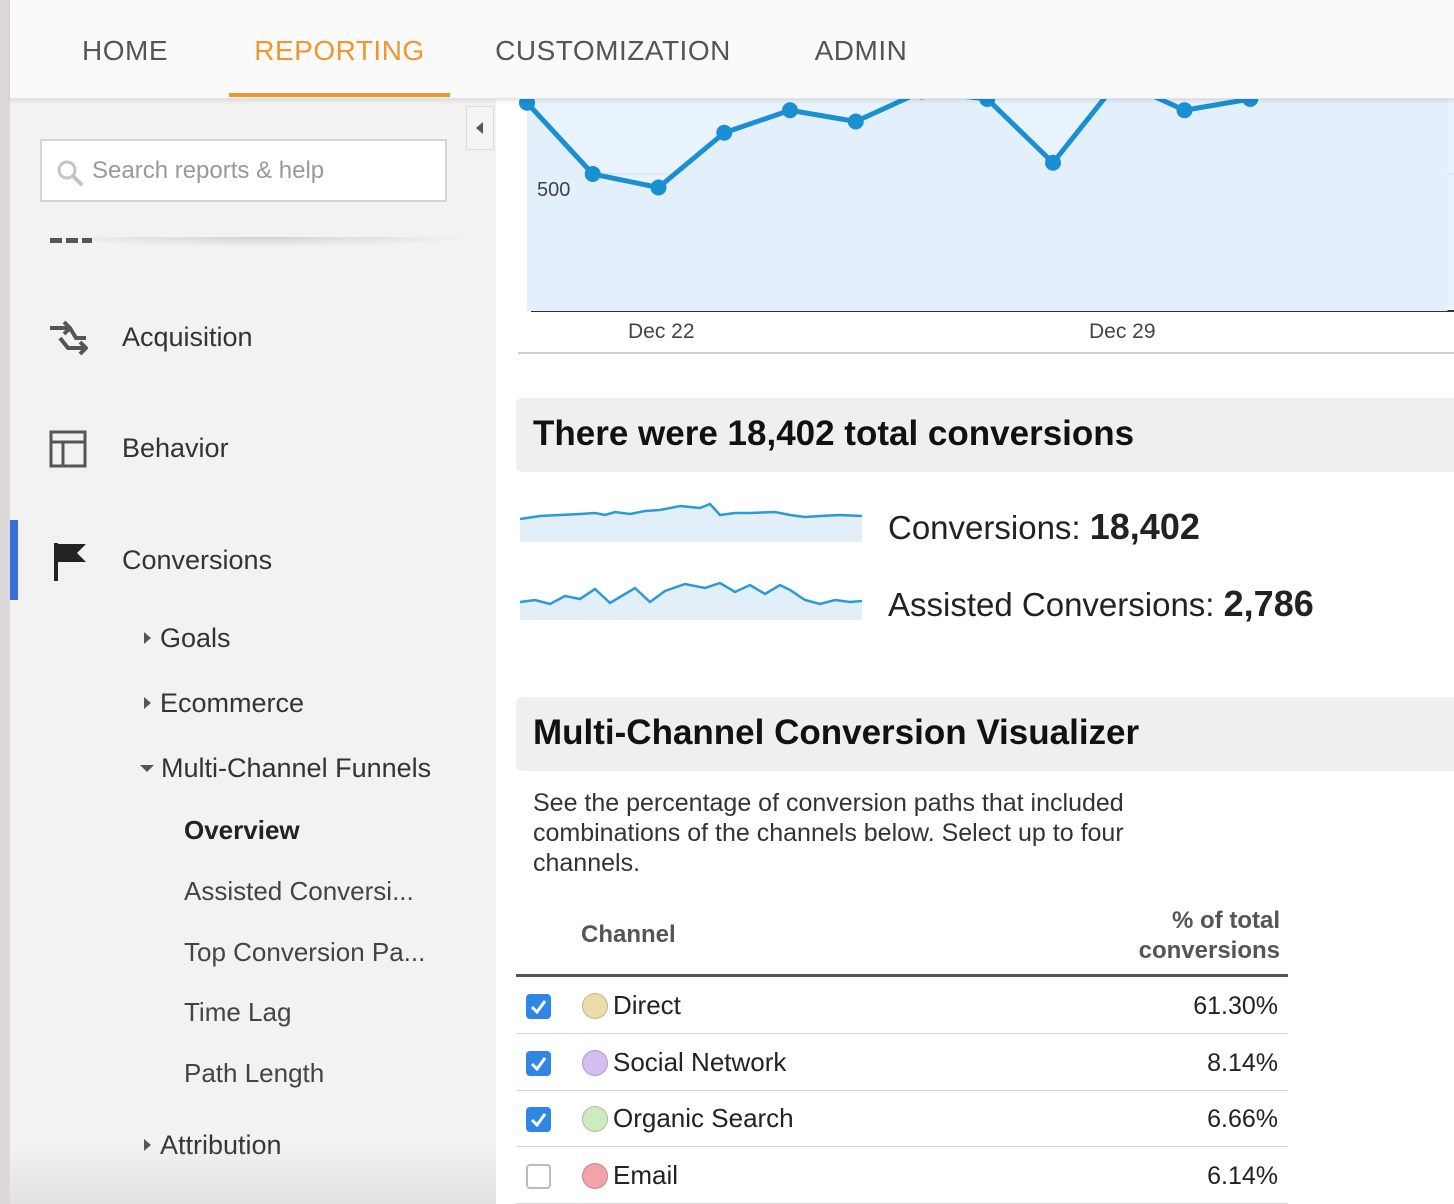 This screenshot has height=1204, width=1454. I want to click on conversions-metric: Conversions: 18,402, so click(1044, 527).